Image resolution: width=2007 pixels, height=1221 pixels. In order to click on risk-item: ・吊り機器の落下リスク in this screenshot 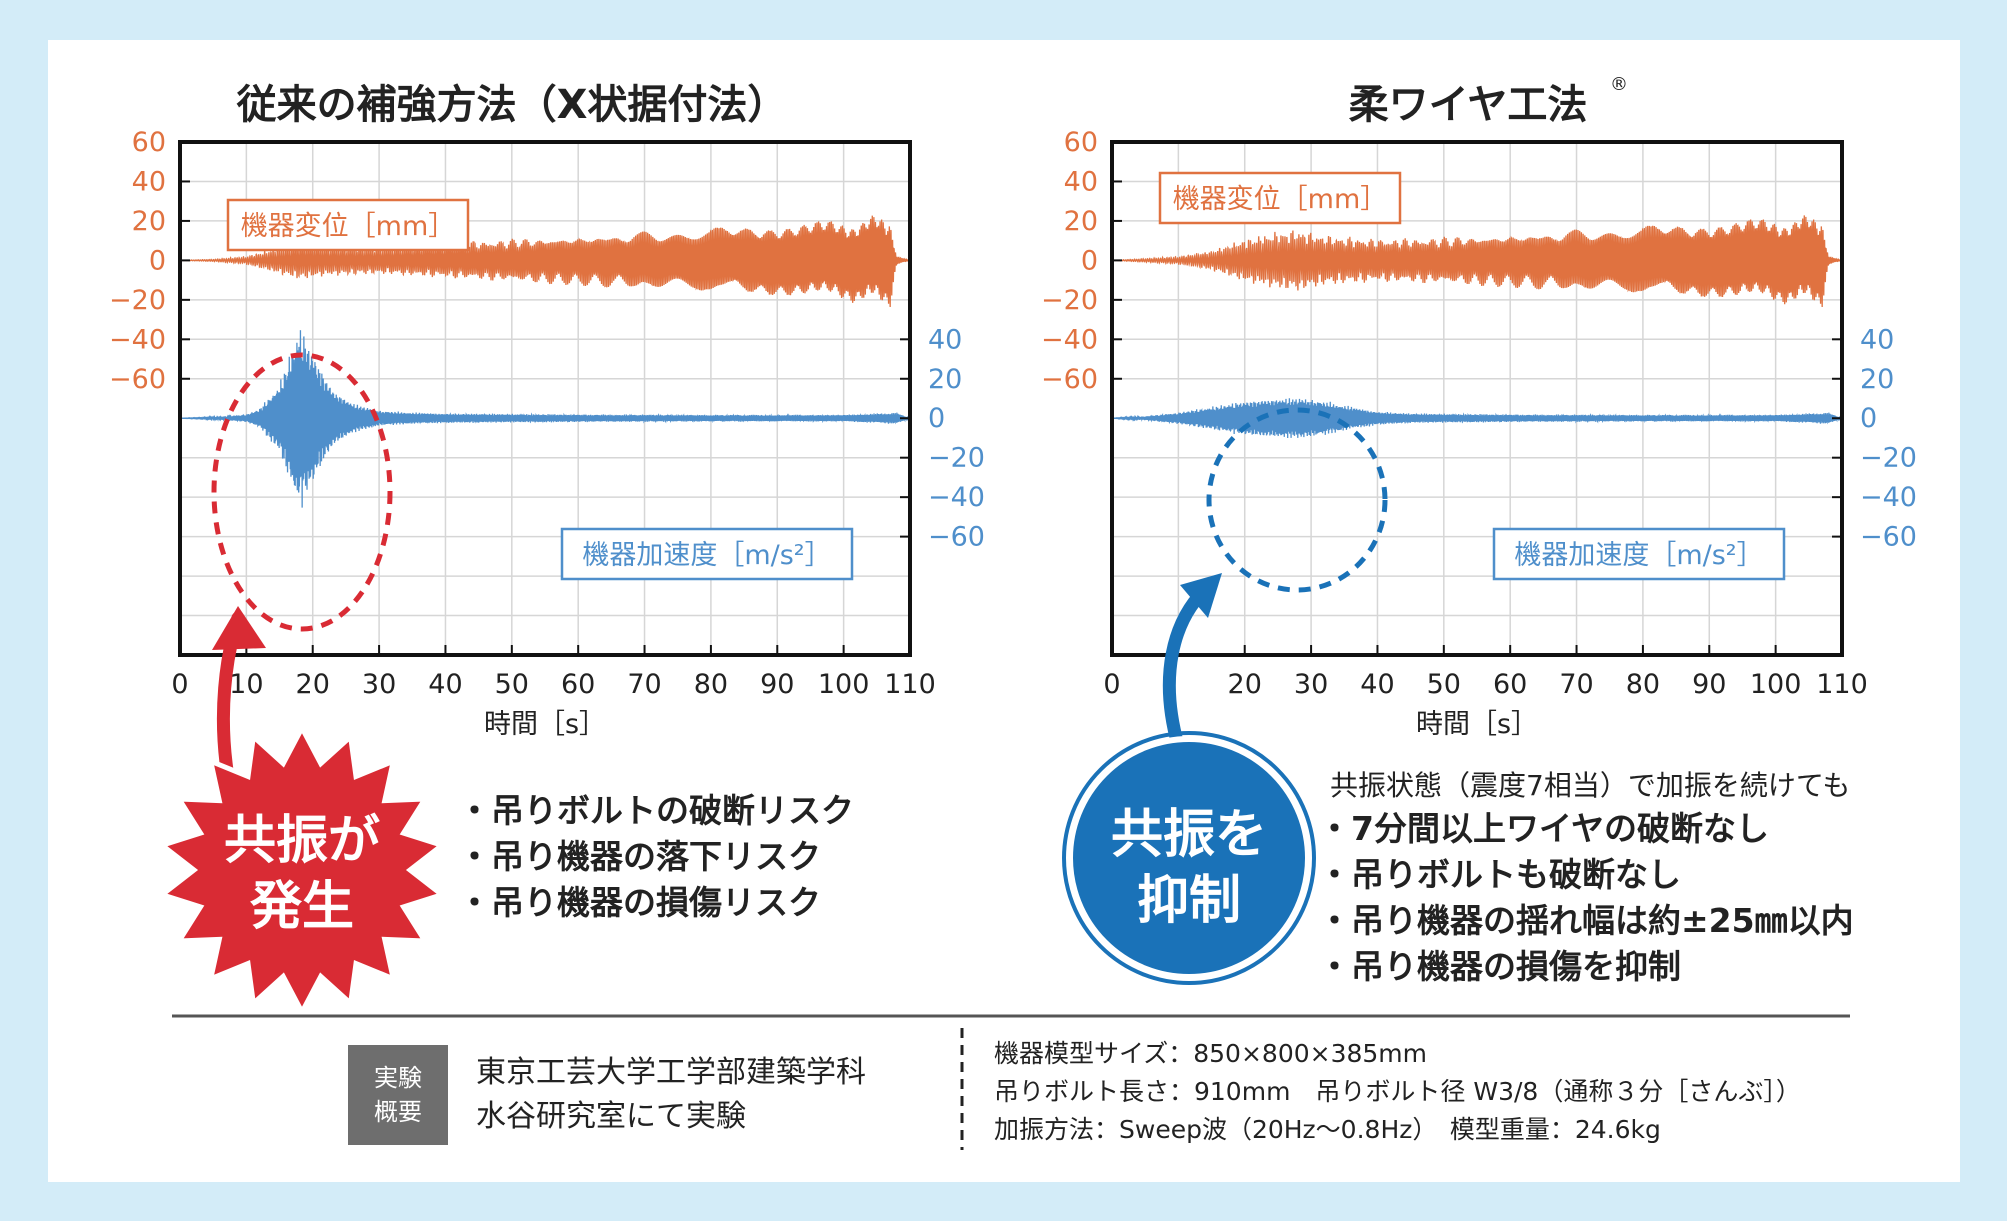, I will do `click(639, 856)`.